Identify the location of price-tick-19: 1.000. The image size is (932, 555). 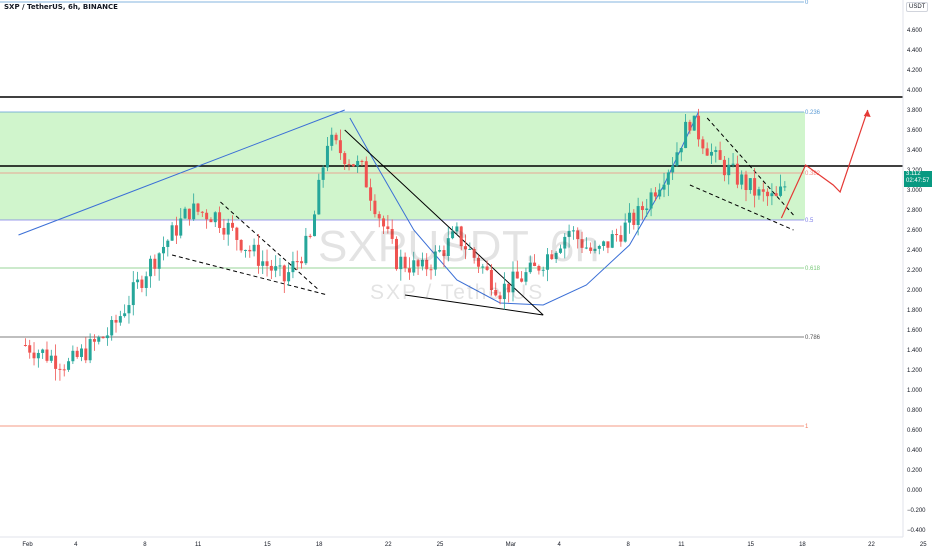
(915, 391).